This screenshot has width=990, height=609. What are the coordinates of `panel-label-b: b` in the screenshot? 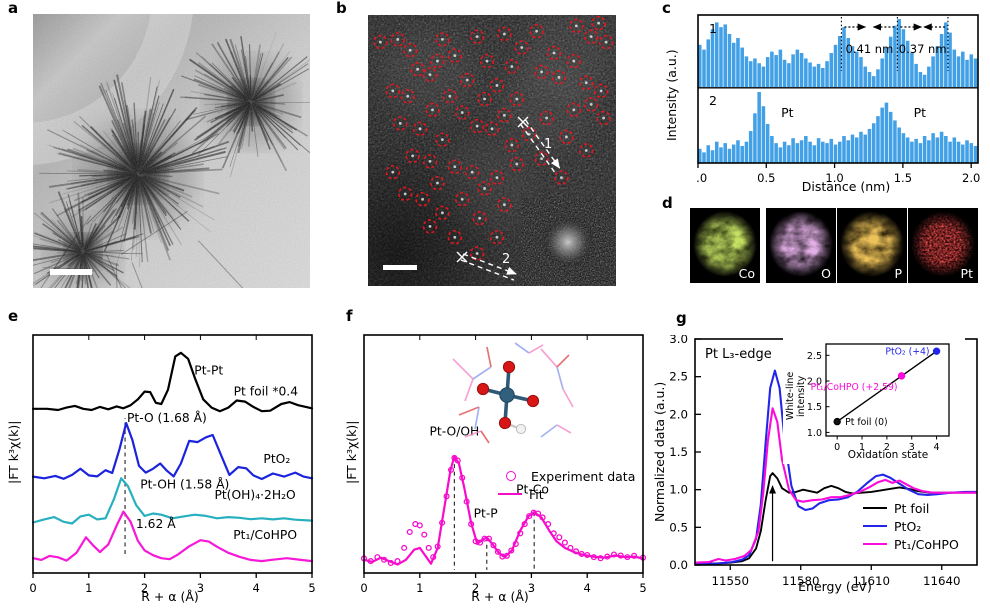 It's located at (341, 8).